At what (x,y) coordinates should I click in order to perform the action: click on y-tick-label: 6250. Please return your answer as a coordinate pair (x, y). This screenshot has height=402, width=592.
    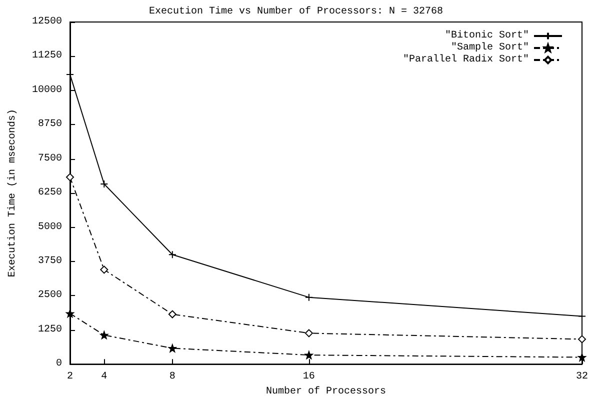
    Looking at the image, I should click on (50, 193).